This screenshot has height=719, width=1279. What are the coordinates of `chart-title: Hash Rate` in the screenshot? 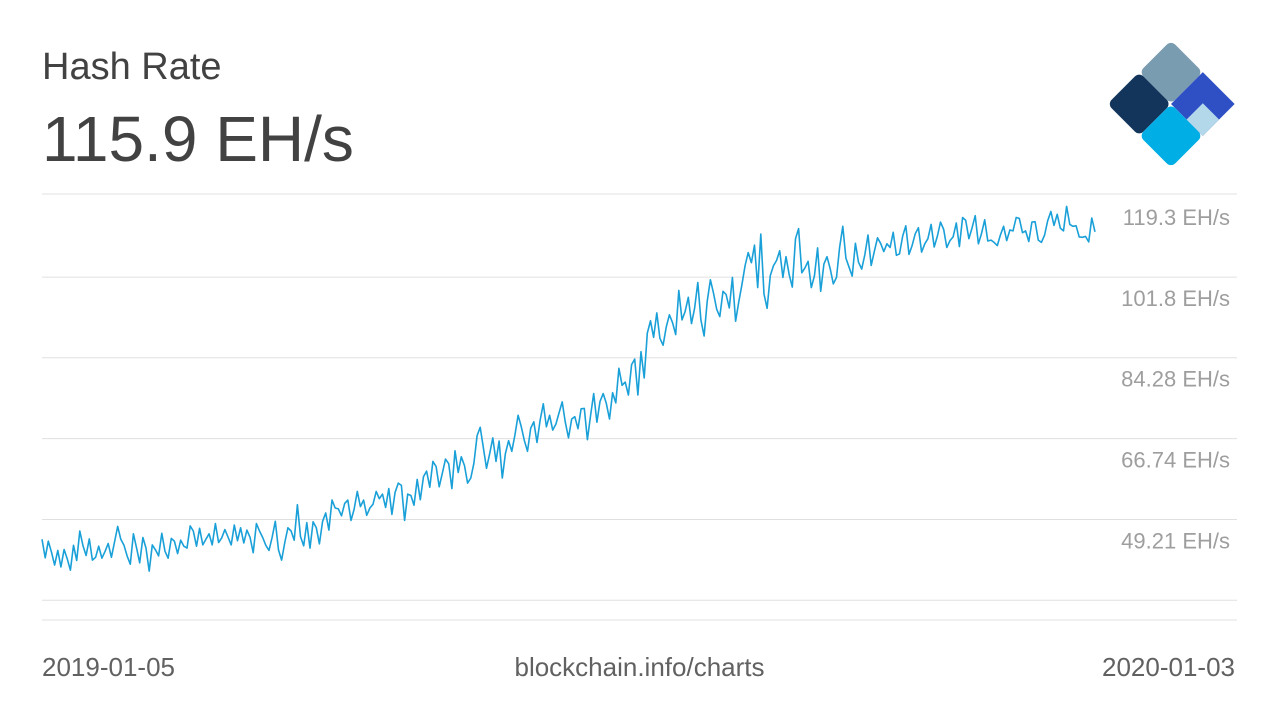 It's located at (132, 67).